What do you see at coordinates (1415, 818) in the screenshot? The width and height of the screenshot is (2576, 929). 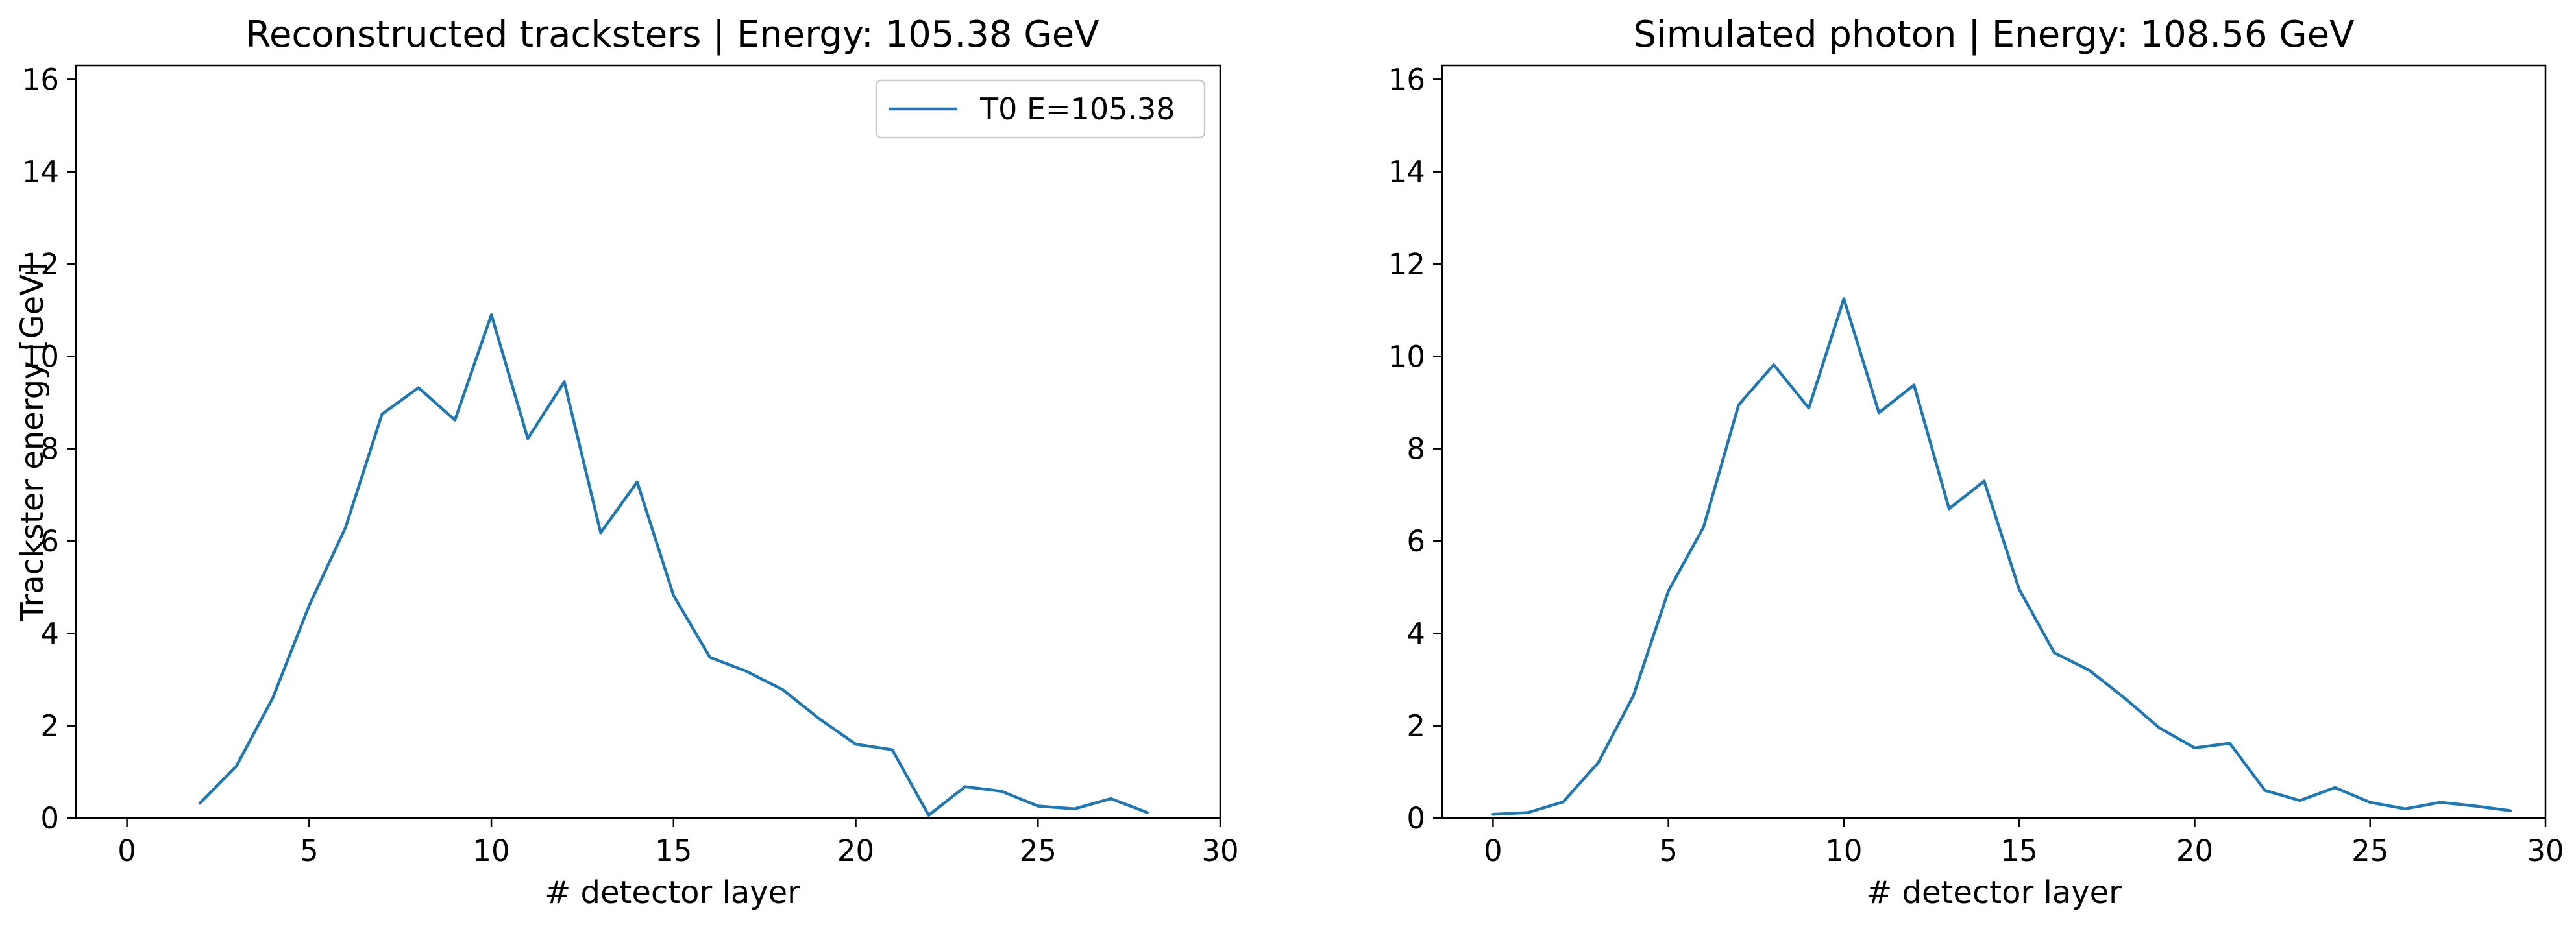 I see `right-y-tick-label-0: 0` at bounding box center [1415, 818].